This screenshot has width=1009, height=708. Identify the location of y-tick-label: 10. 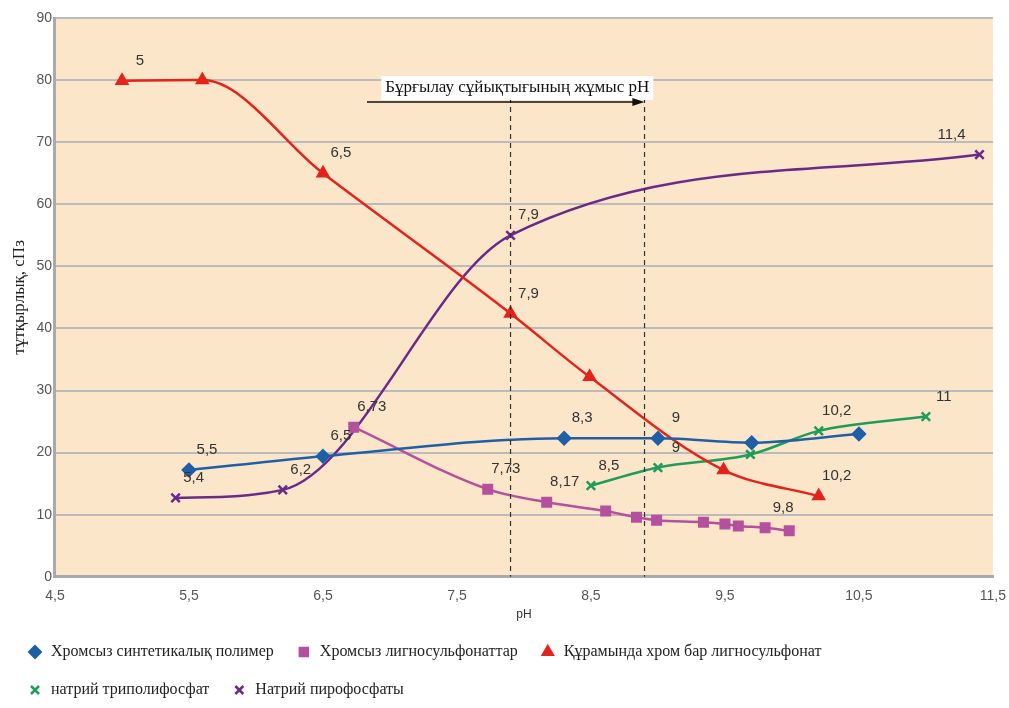
(44, 513).